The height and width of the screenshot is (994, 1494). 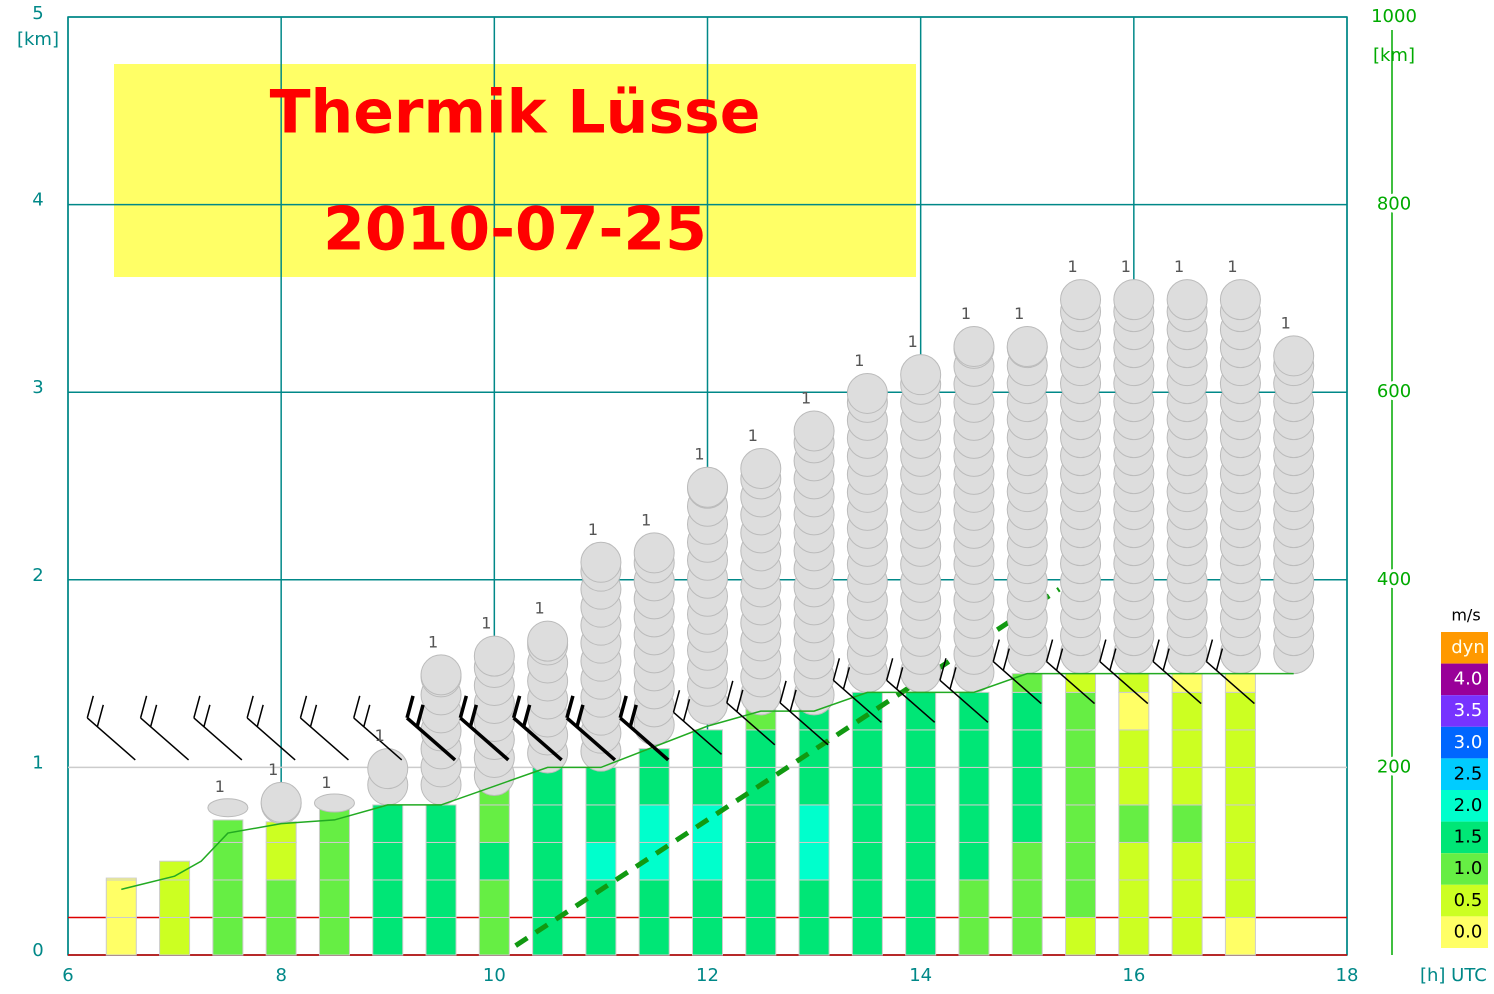 What do you see at coordinates (1394, 766) in the screenshot?
I see `y2-tick-label: 200` at bounding box center [1394, 766].